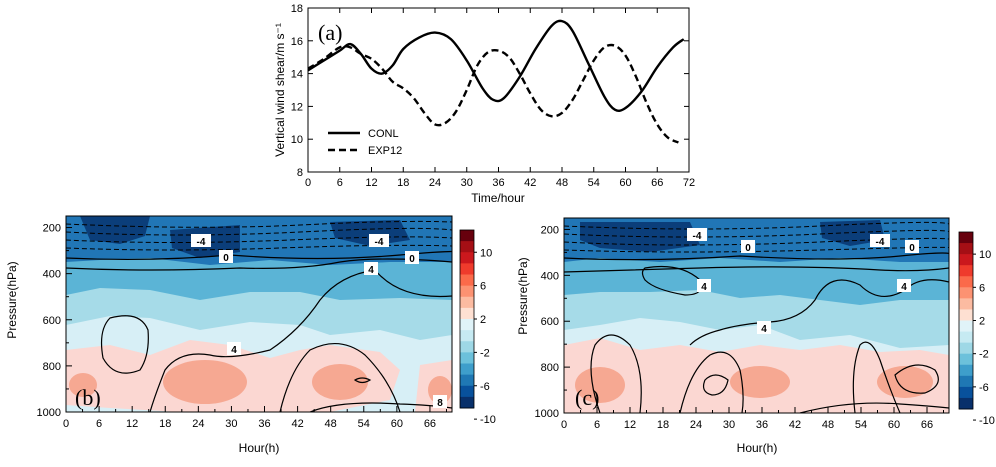  I want to click on b-contour-label: -4, so click(379, 242).